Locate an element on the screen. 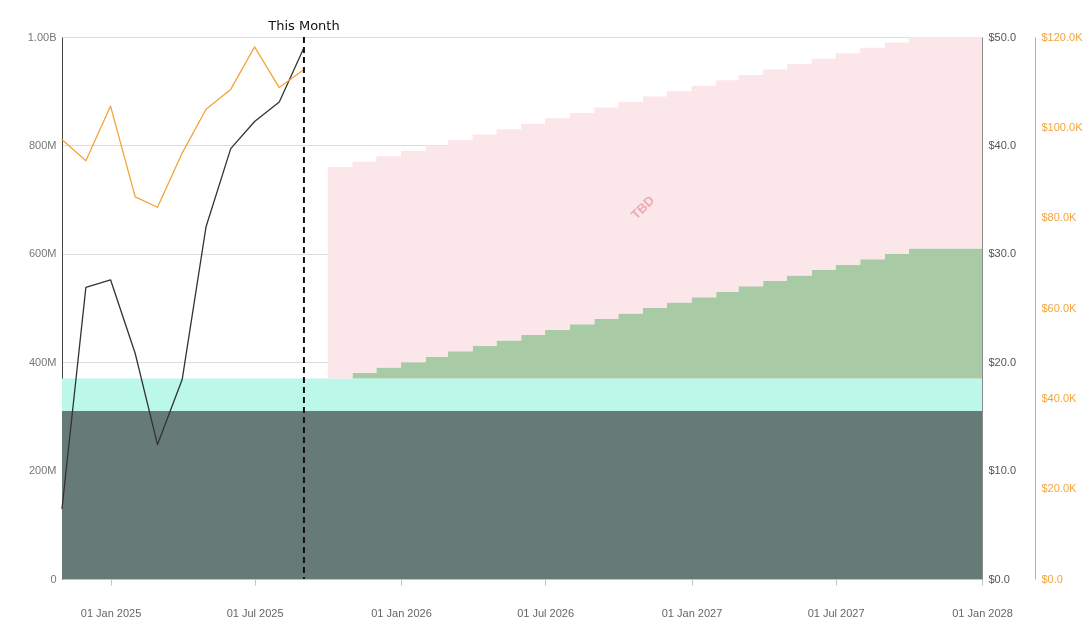 This screenshot has height=627, width=1092. x-tick-label: 01 Jul 2027 is located at coordinates (836, 612).